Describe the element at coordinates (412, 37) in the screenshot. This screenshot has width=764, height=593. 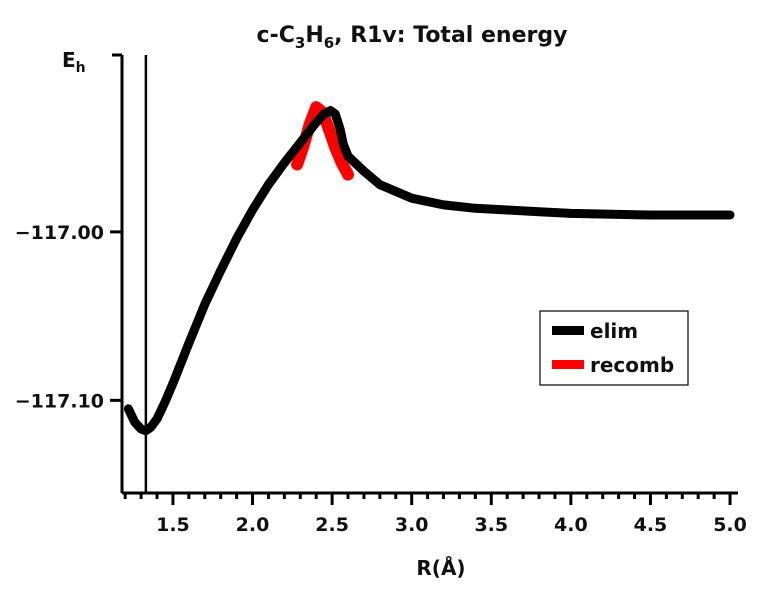
I see `chart-title: c-C3H6, R1v: Total energy` at that location.